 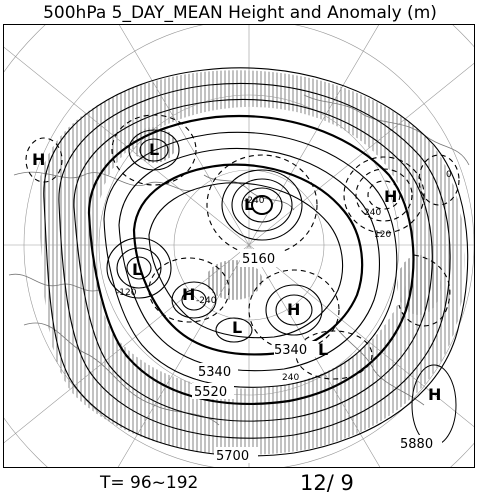 I want to click on contour-label-5880: 5880, so click(x=416, y=444).